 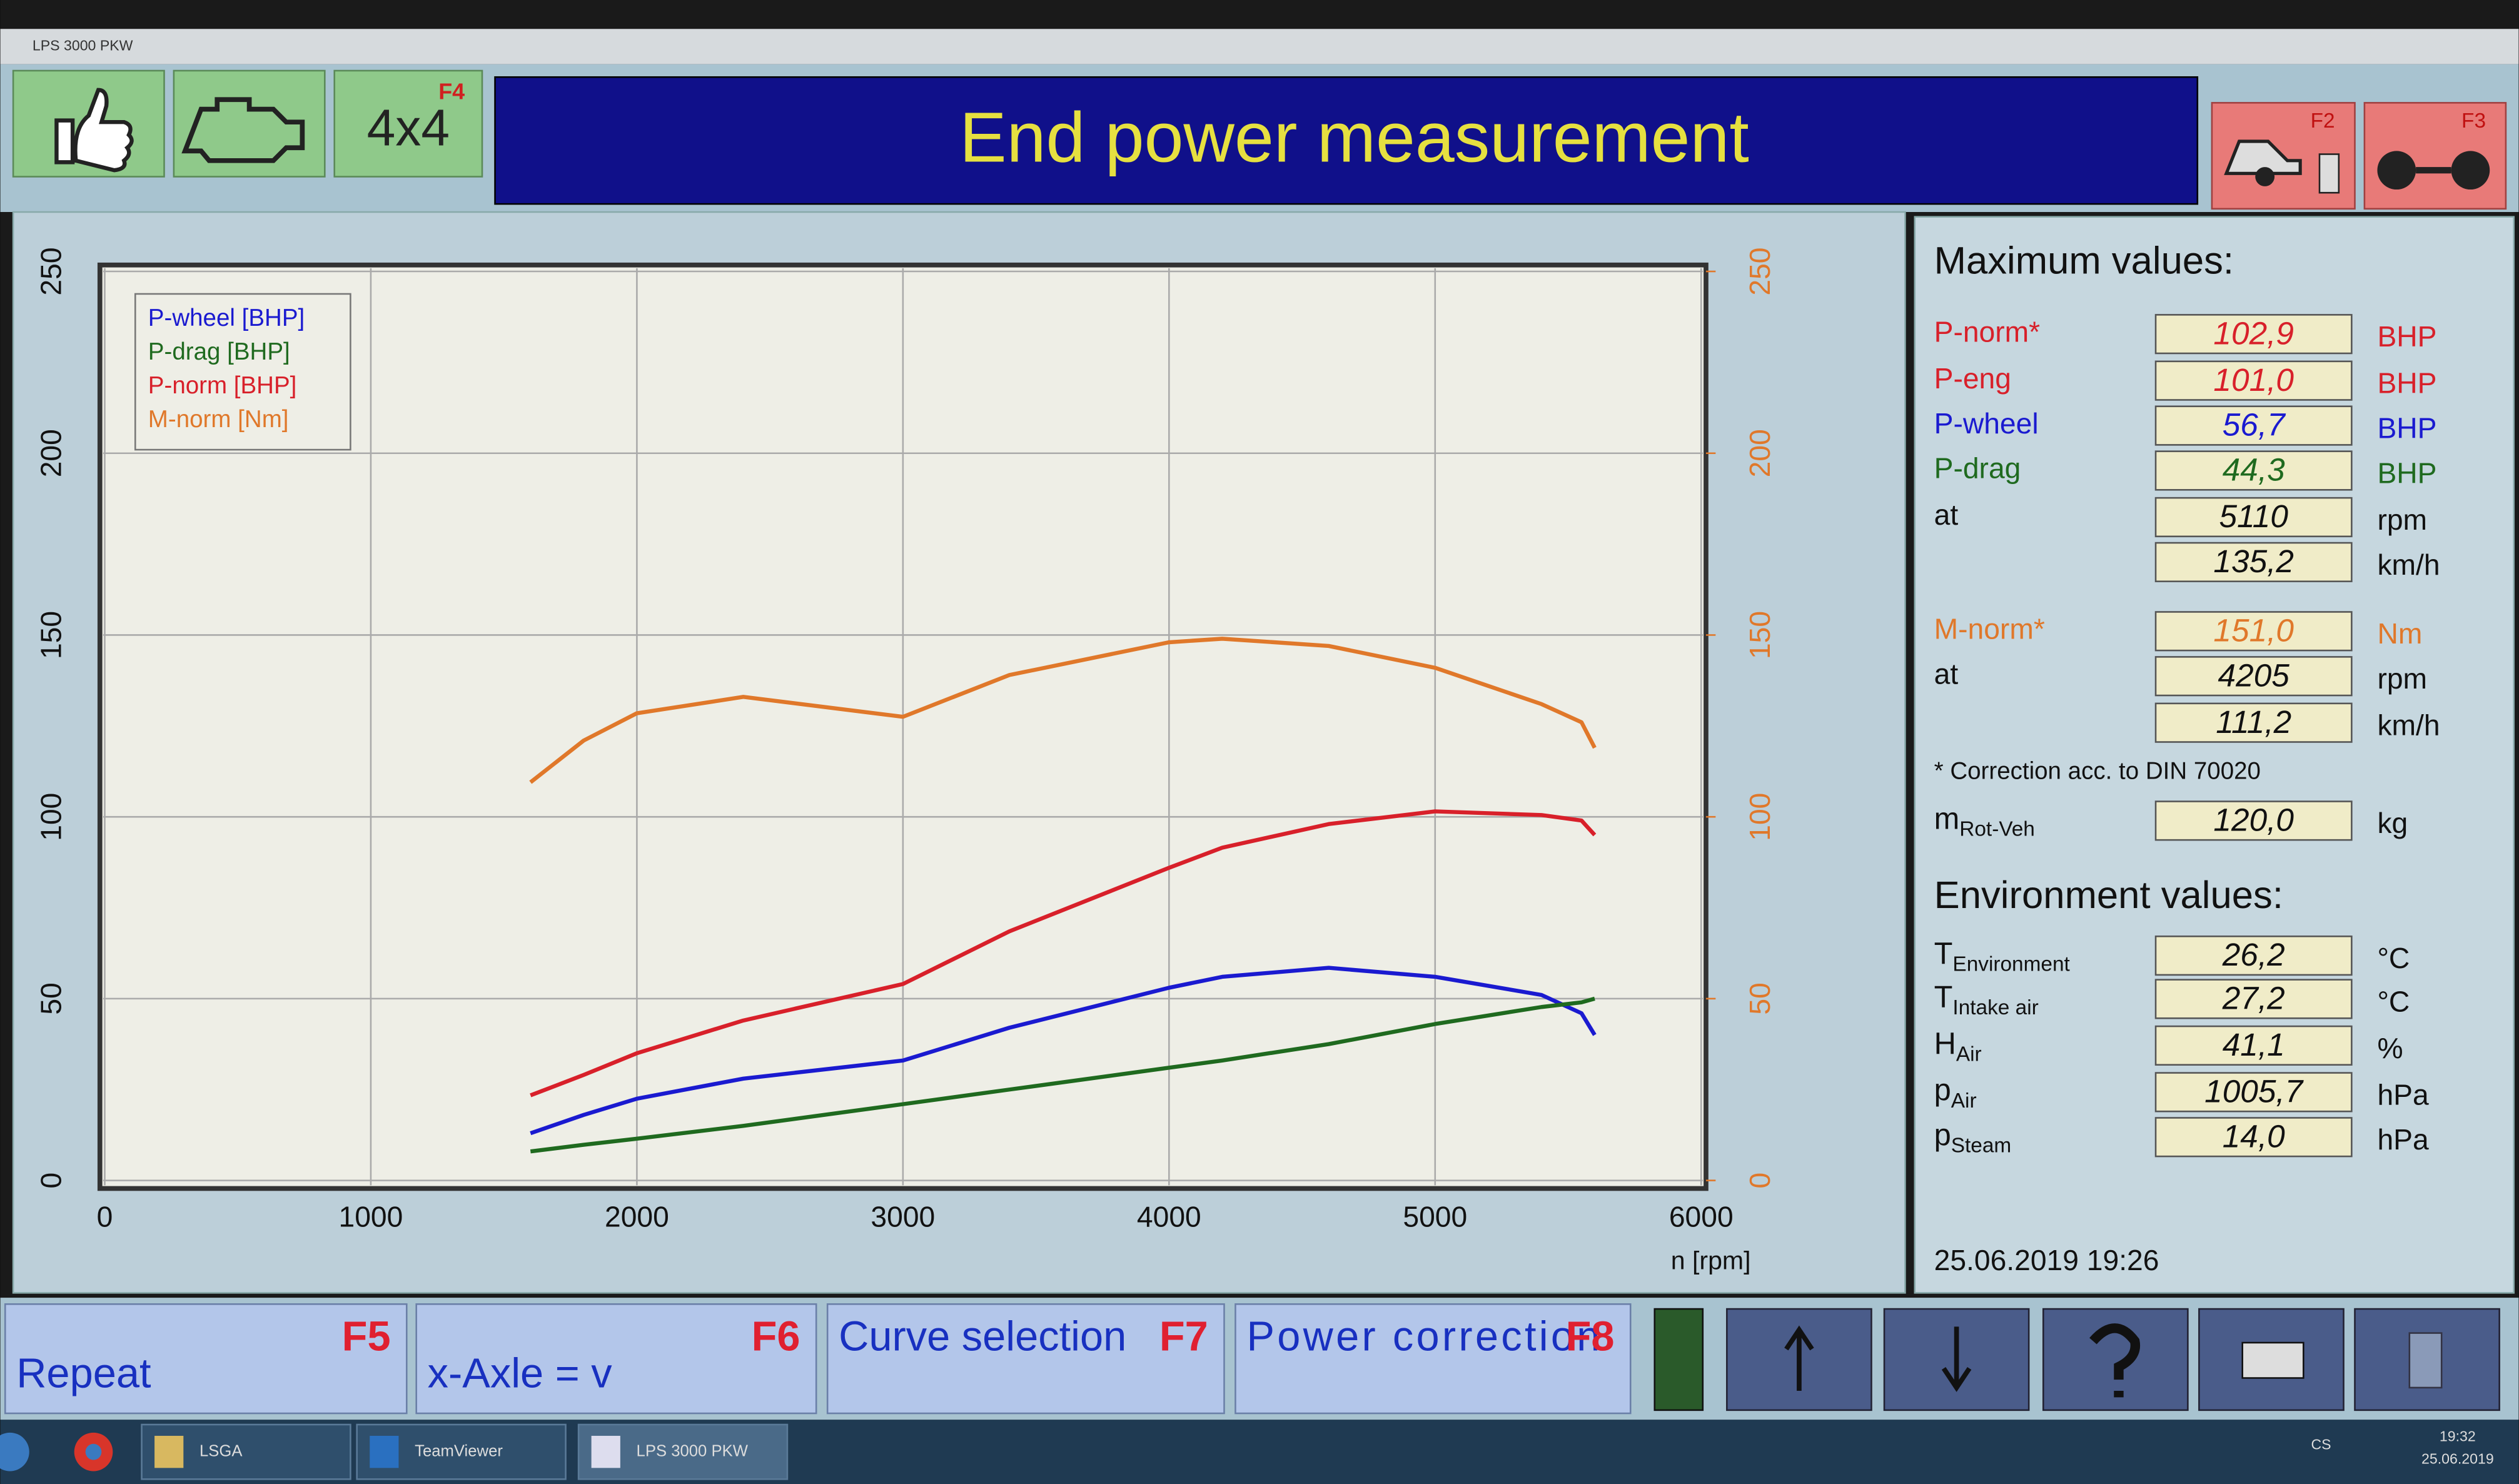 What do you see at coordinates (1711, 1261) in the screenshot?
I see `x-axis-label: n [rpm]` at bounding box center [1711, 1261].